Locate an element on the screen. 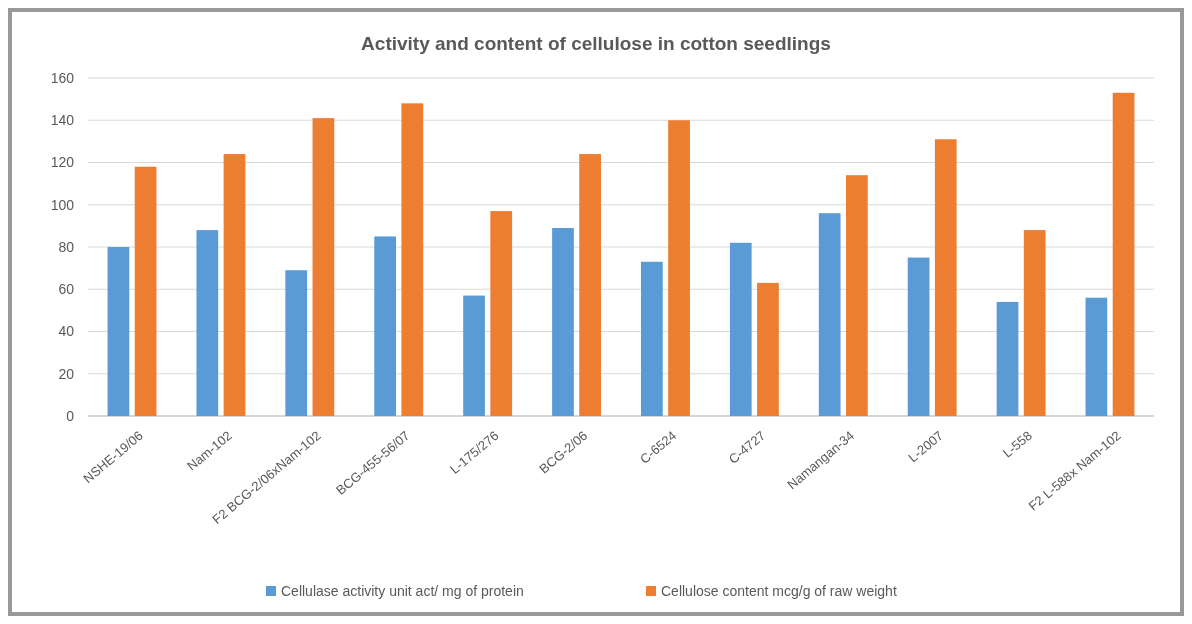  legend-label: Cellulose content mcg/g of raw weight is located at coordinates (779, 590).